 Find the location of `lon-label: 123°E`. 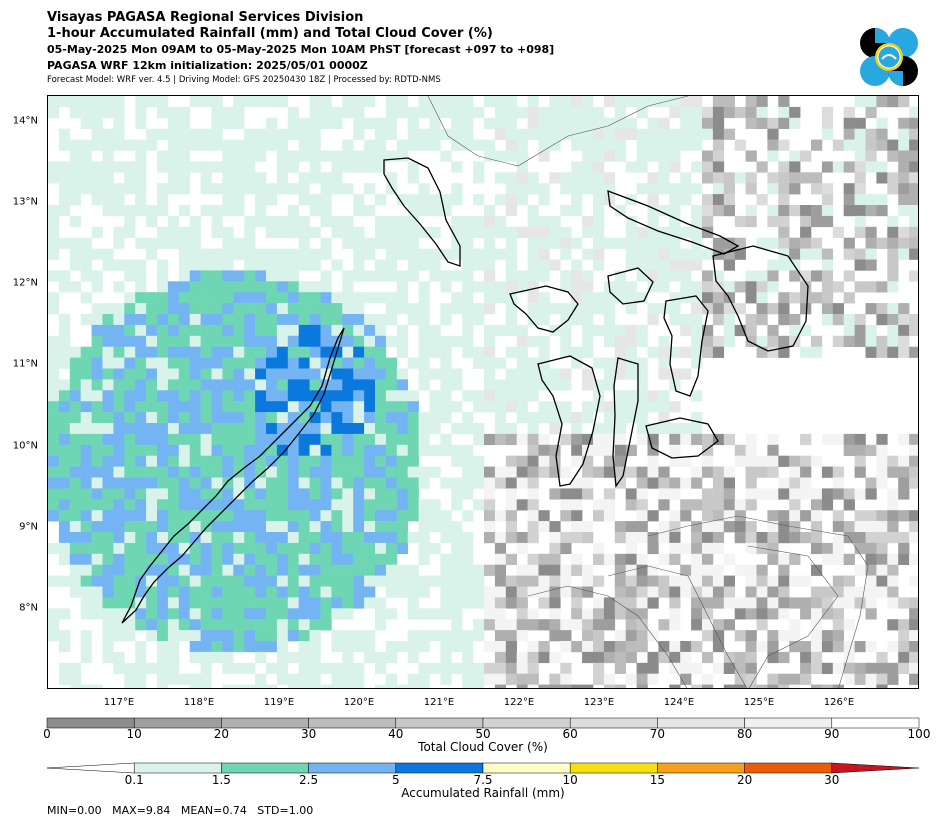

lon-label: 123°E is located at coordinates (599, 702).